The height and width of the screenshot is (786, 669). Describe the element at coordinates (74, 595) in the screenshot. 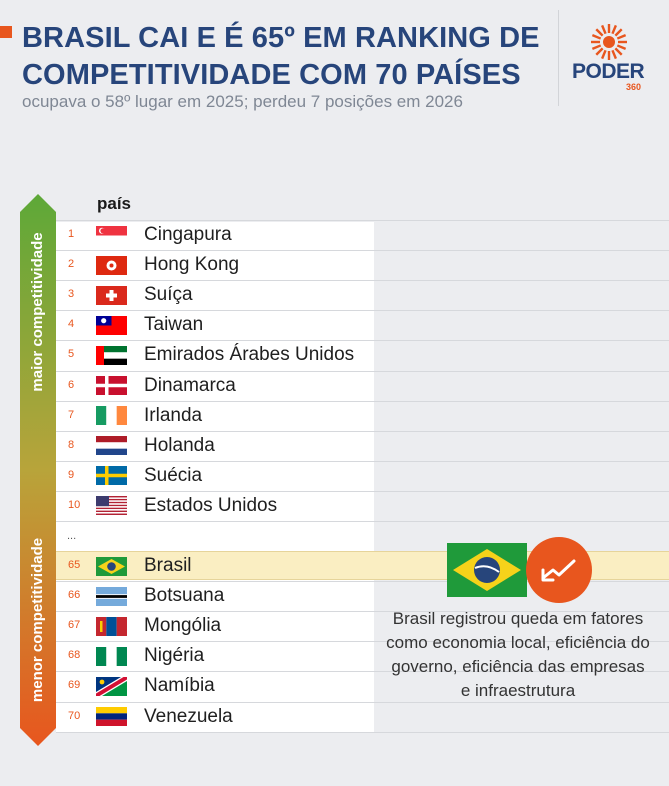

I see `rank-number: 66` at that location.